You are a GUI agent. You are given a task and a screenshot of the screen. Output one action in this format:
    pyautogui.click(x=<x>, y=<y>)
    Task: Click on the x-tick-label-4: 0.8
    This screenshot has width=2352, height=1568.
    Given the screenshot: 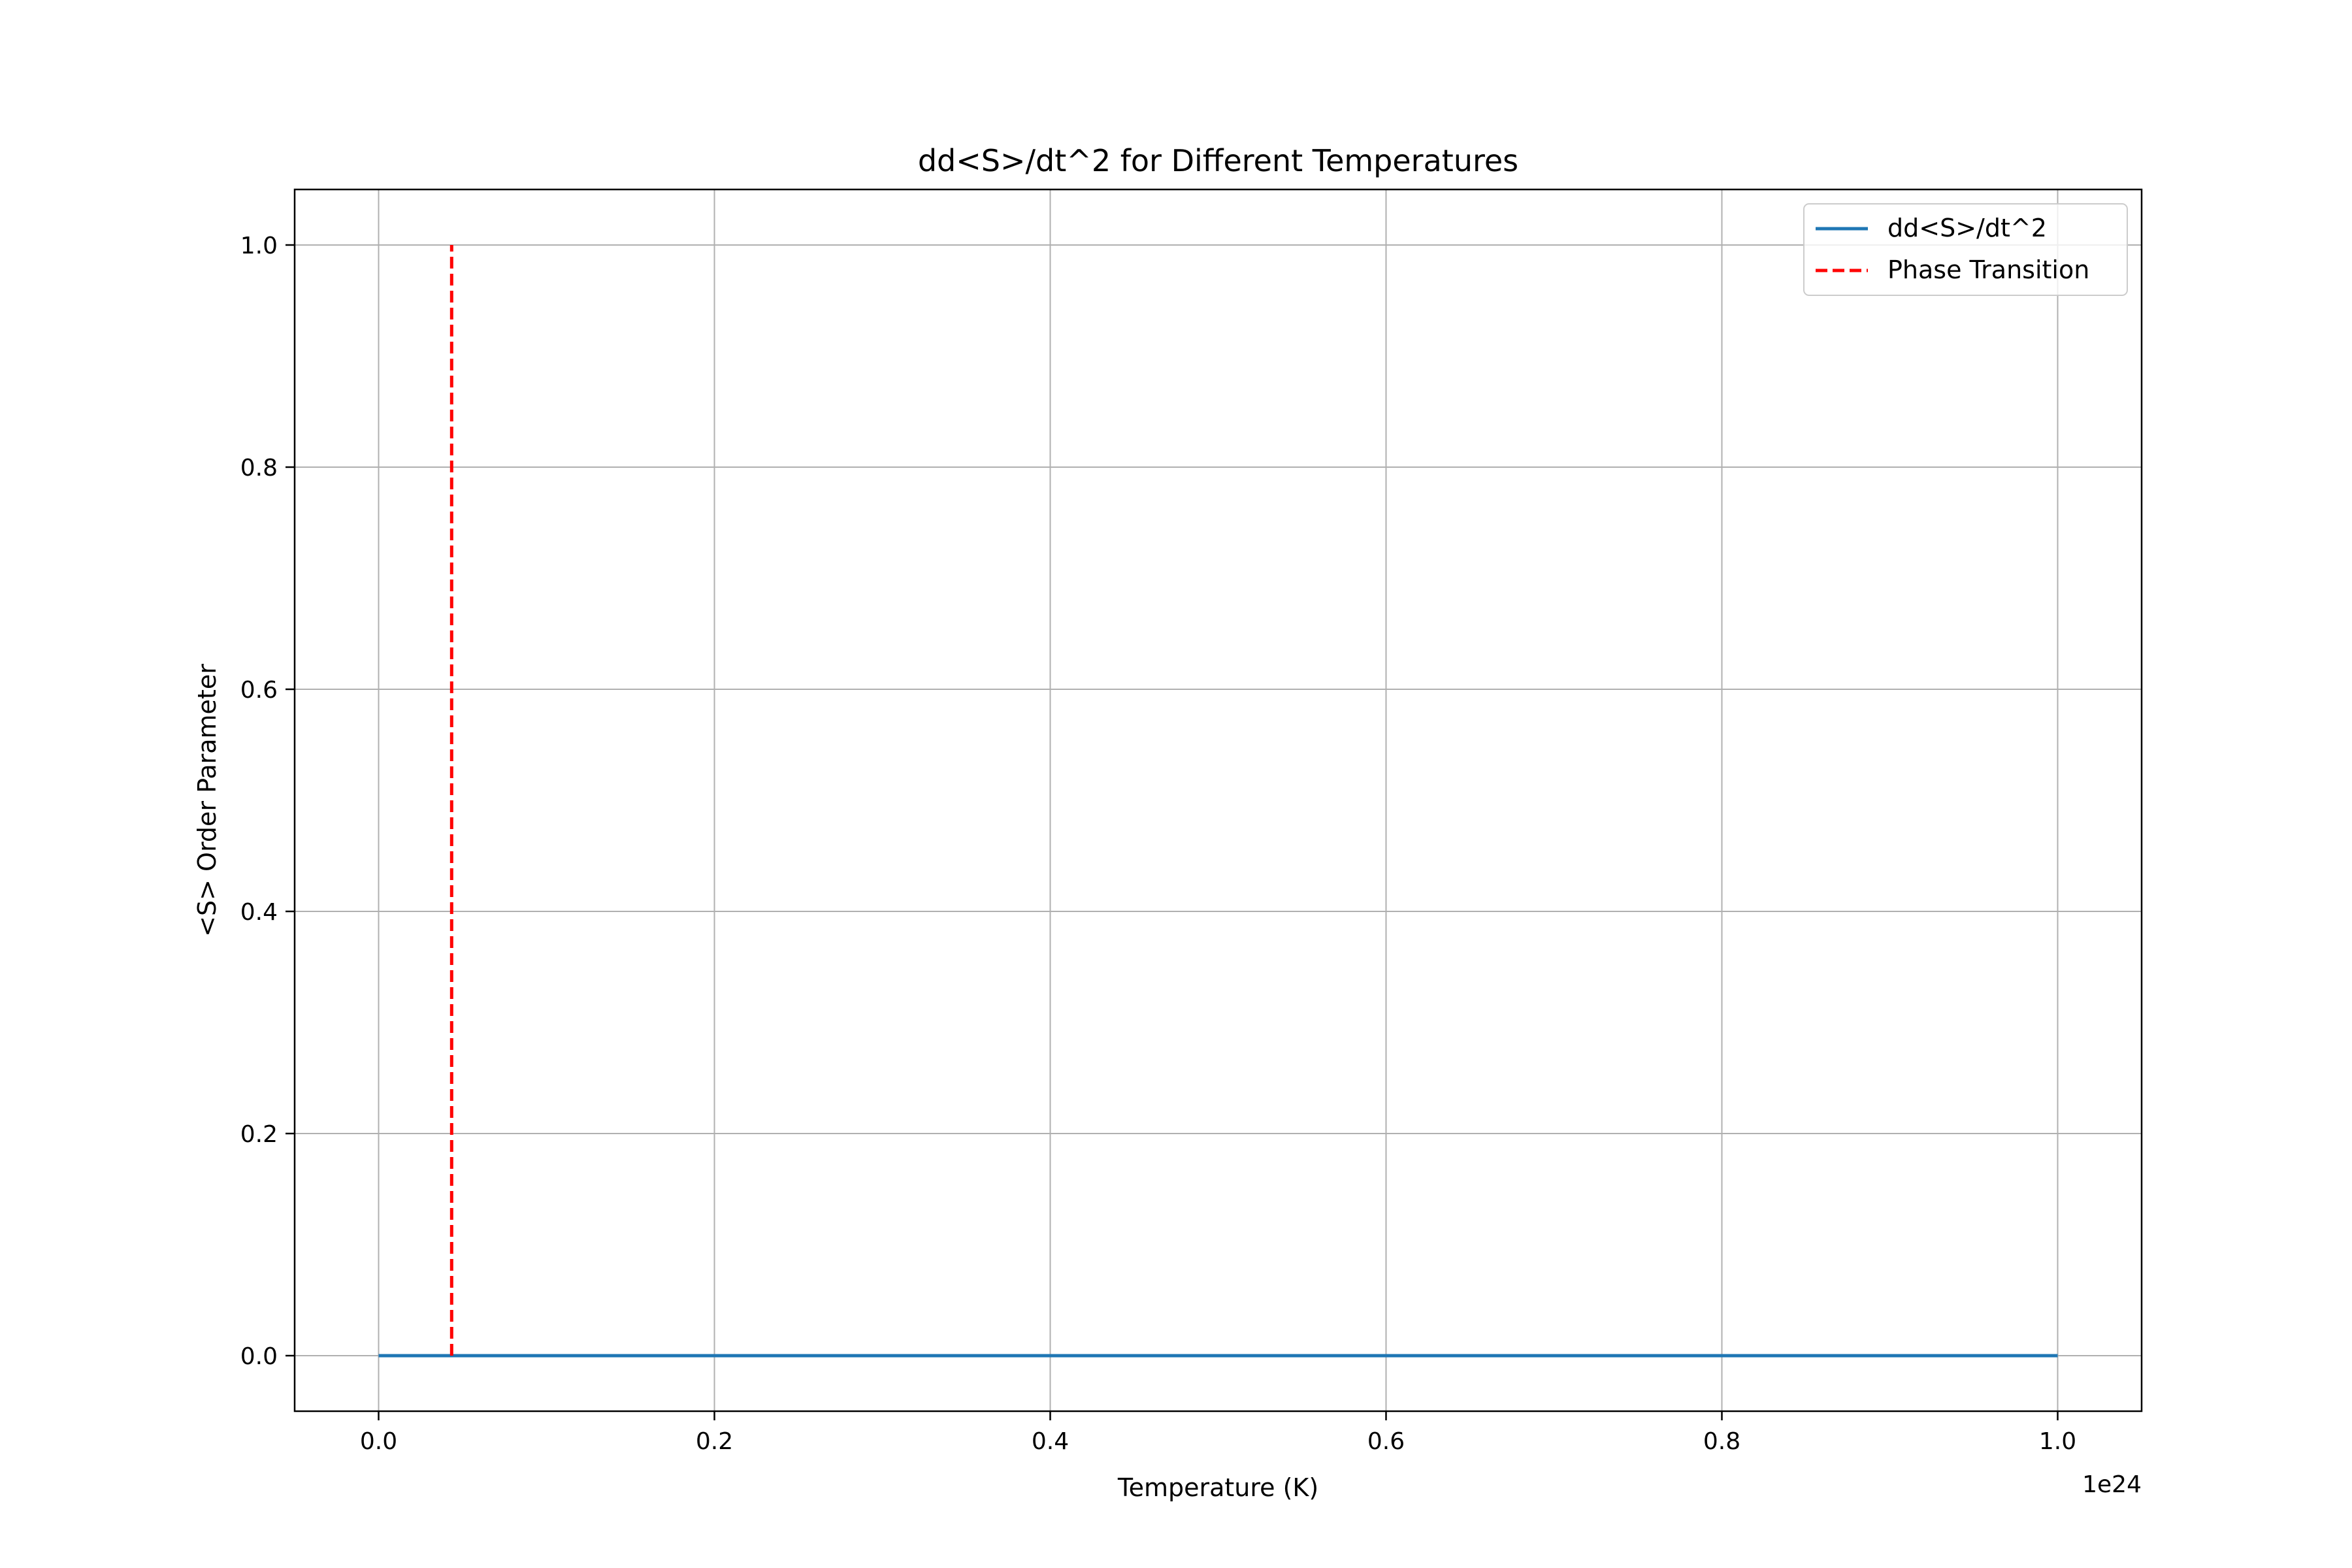 What is the action you would take?
    pyautogui.click(x=1721, y=1441)
    